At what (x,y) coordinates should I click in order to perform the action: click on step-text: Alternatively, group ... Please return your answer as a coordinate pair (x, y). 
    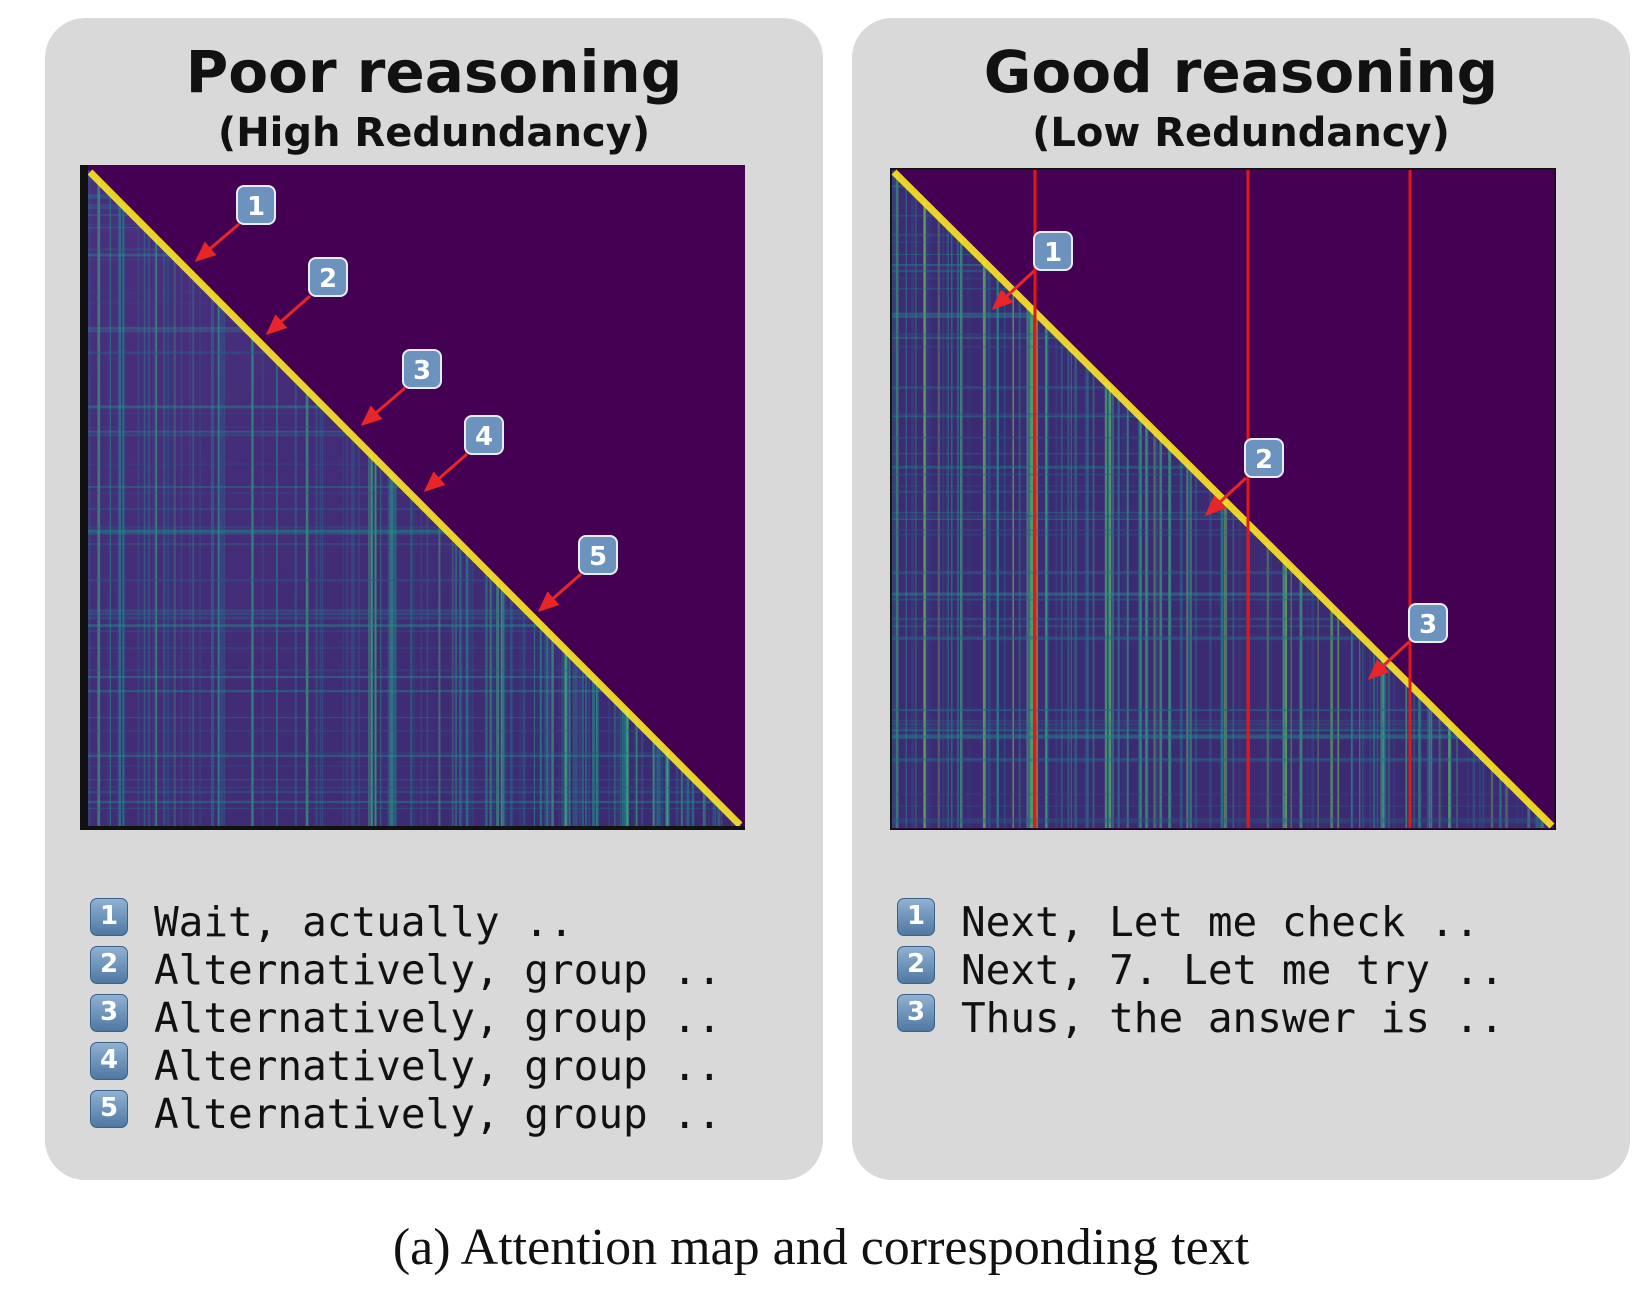
    Looking at the image, I should click on (438, 970).